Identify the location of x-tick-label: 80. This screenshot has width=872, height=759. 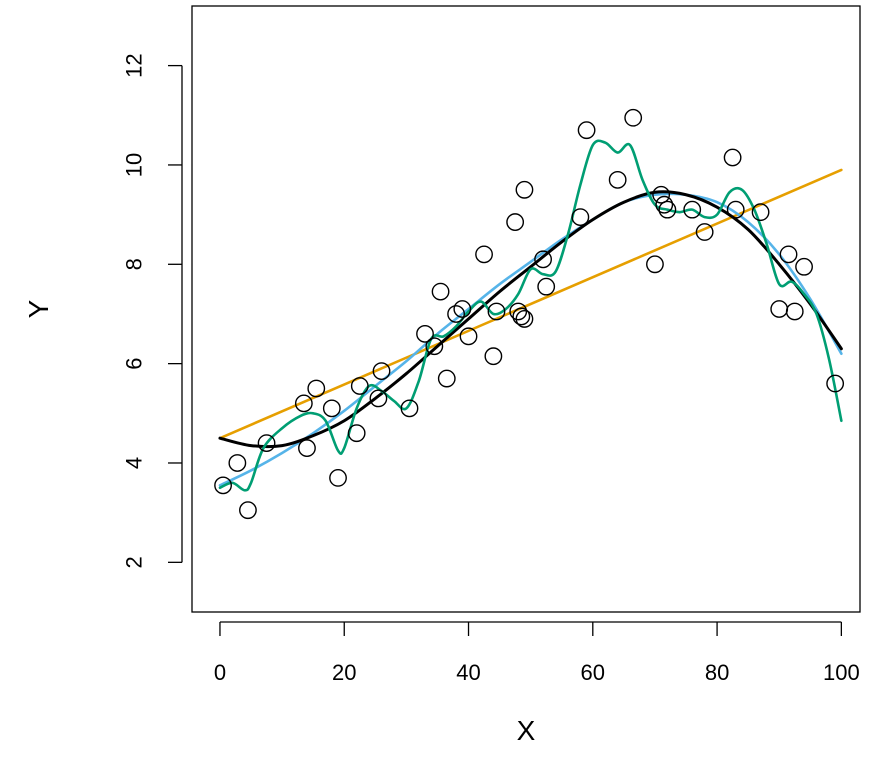
(717, 672).